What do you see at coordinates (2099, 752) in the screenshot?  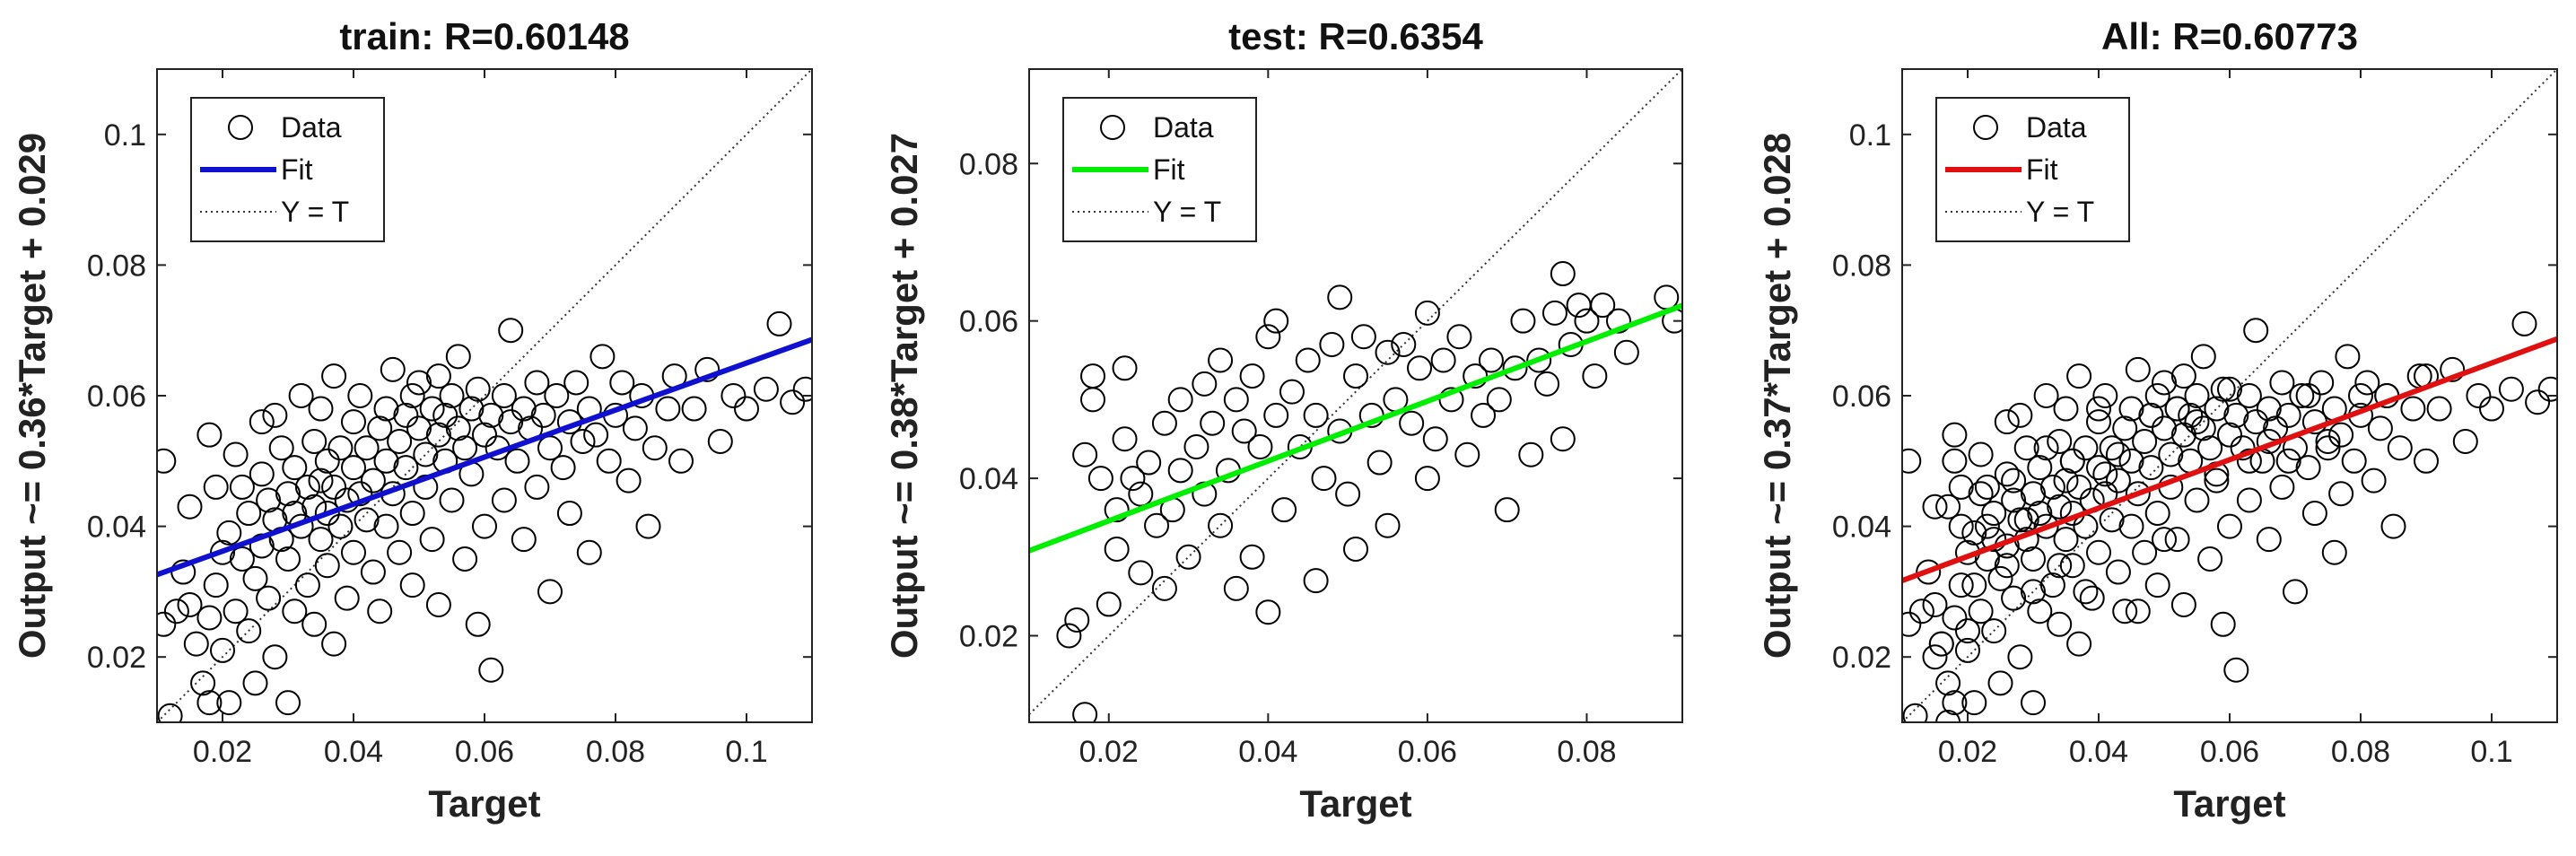 I see `x-tick-label: 0.04` at bounding box center [2099, 752].